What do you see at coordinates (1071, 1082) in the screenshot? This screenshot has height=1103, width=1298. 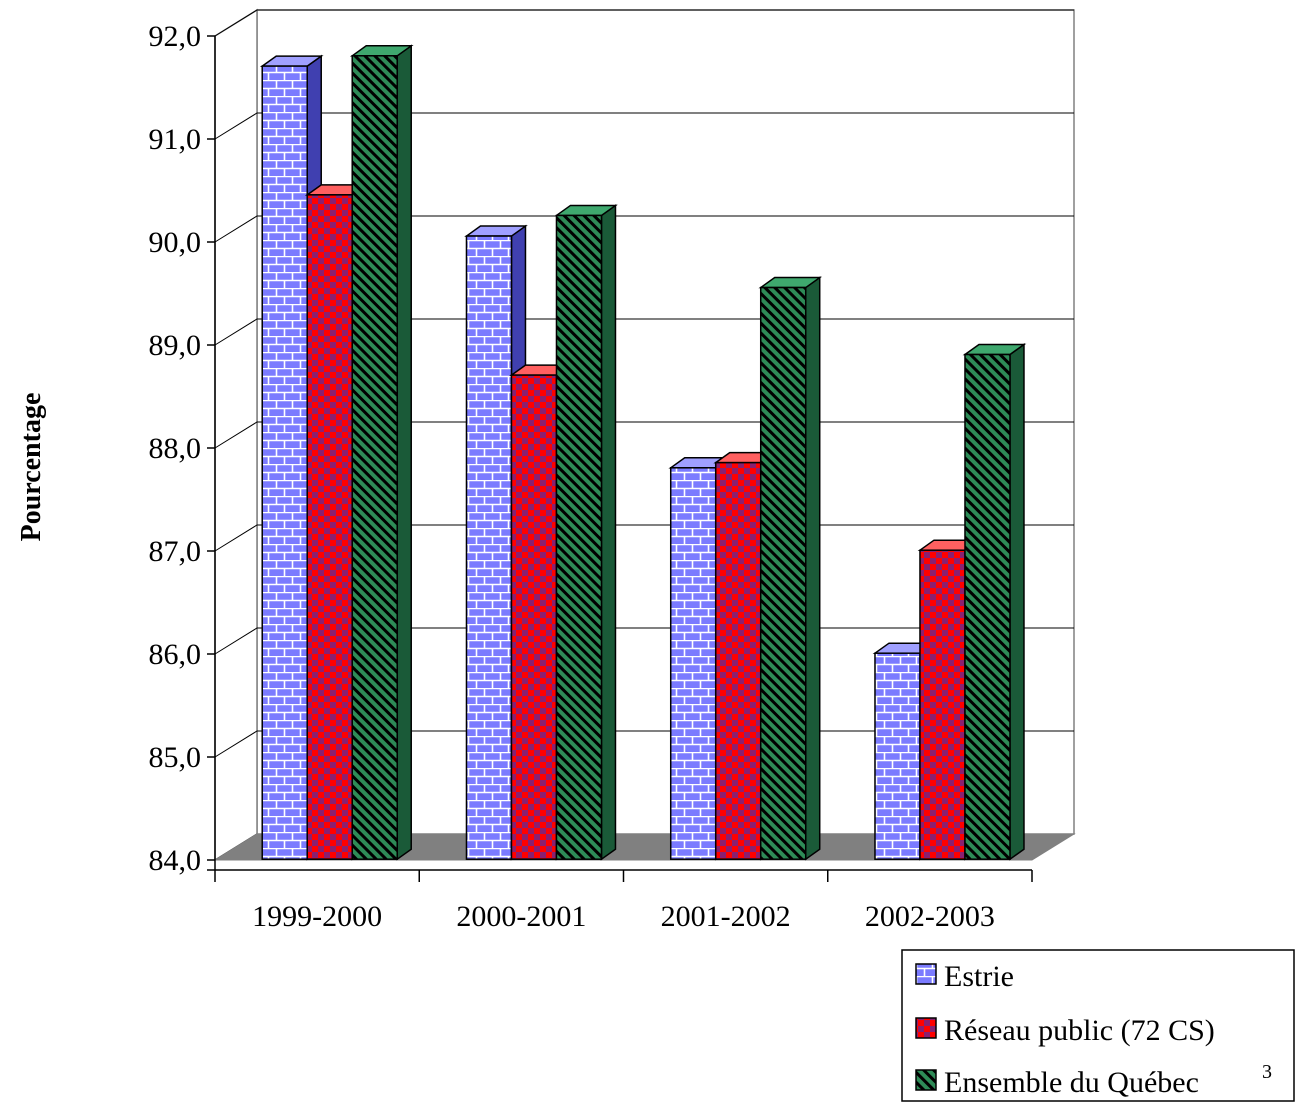 I see `legend-label-ensemble-quebec: Ensemble du Québec` at bounding box center [1071, 1082].